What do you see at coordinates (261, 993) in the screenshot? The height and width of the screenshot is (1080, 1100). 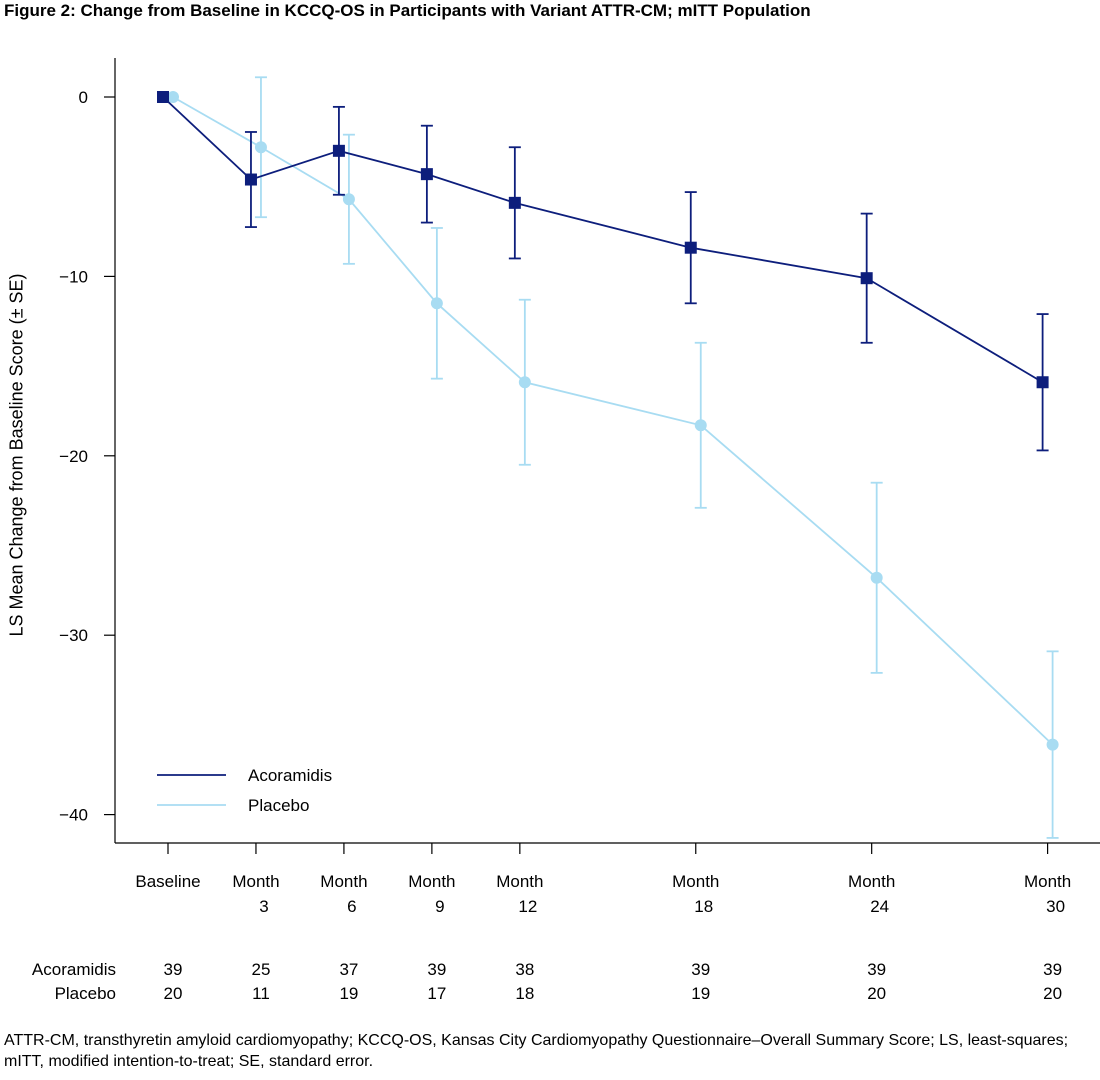 I see `n-count-placebo: 11` at bounding box center [261, 993].